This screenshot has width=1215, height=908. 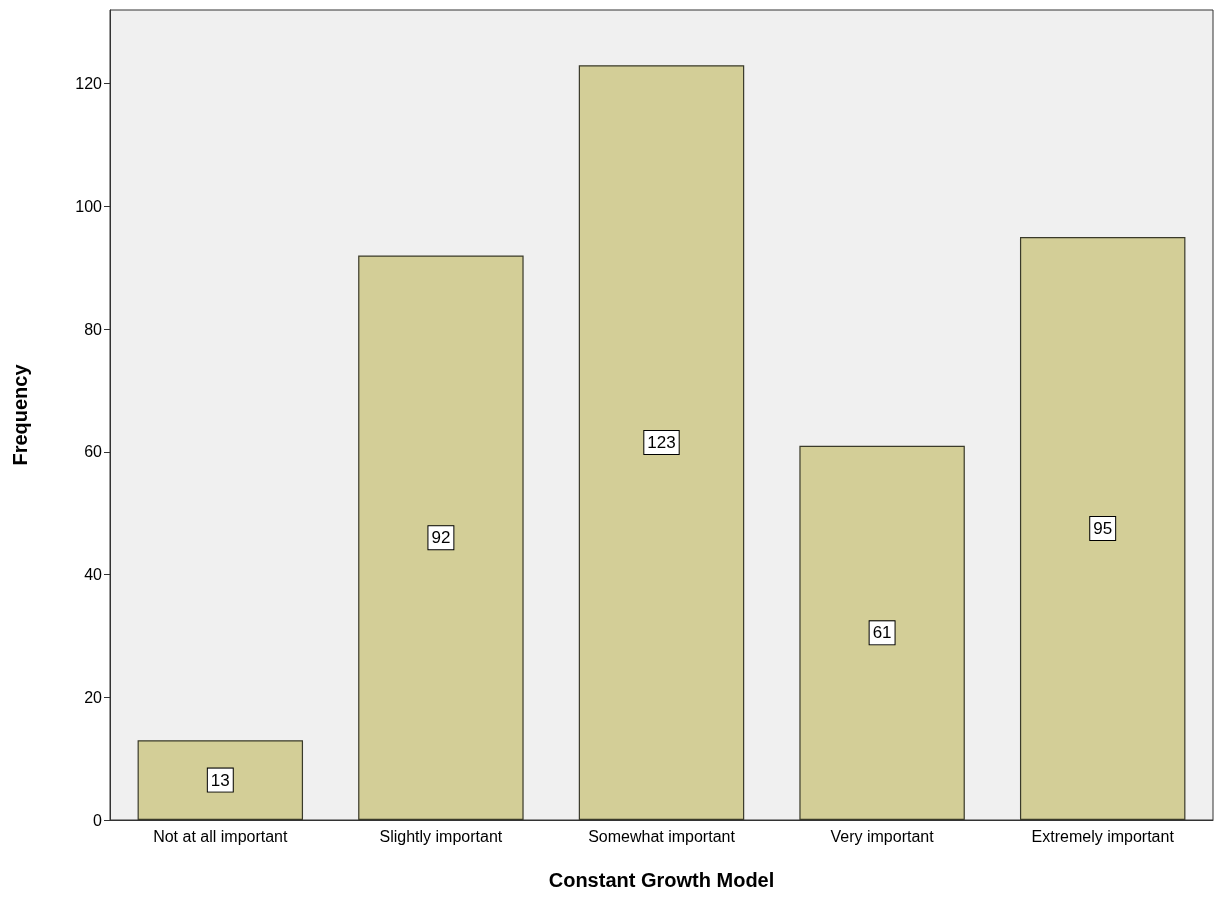 I want to click on y-tick-label: 60, so click(x=93, y=452).